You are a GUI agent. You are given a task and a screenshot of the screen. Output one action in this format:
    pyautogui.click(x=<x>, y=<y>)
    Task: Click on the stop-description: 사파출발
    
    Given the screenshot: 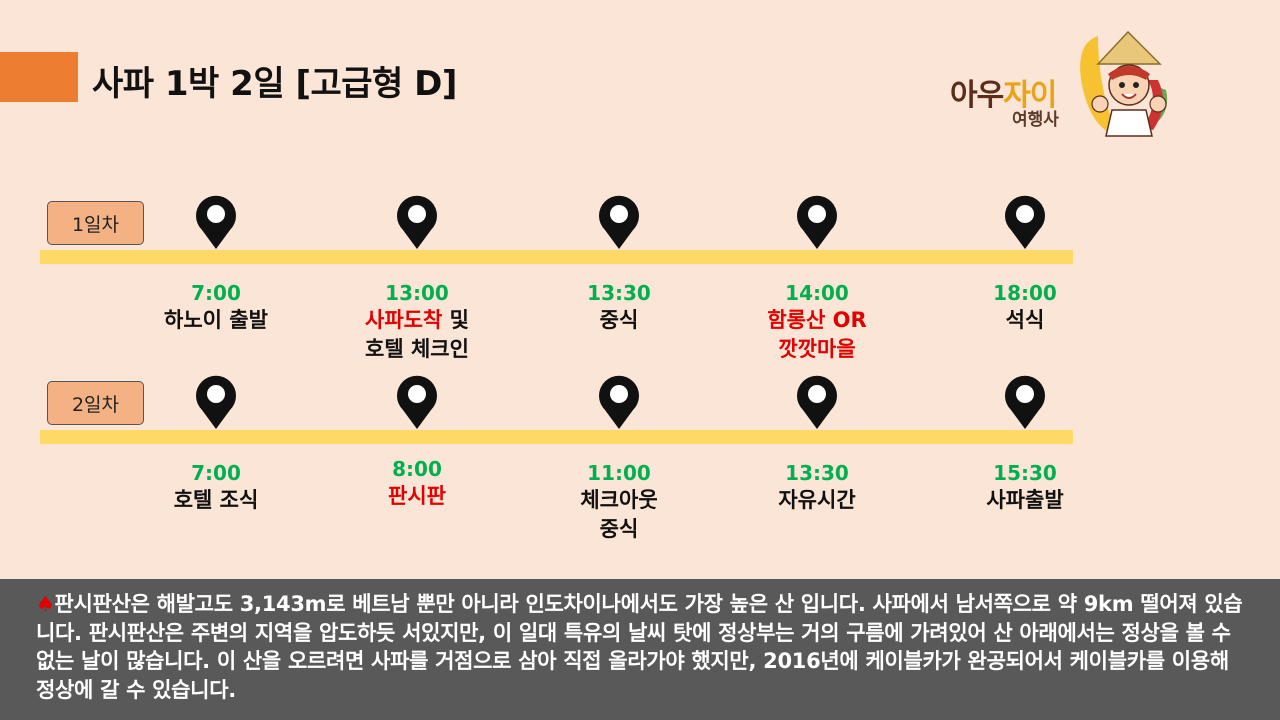 What is the action you would take?
    pyautogui.click(x=1025, y=500)
    